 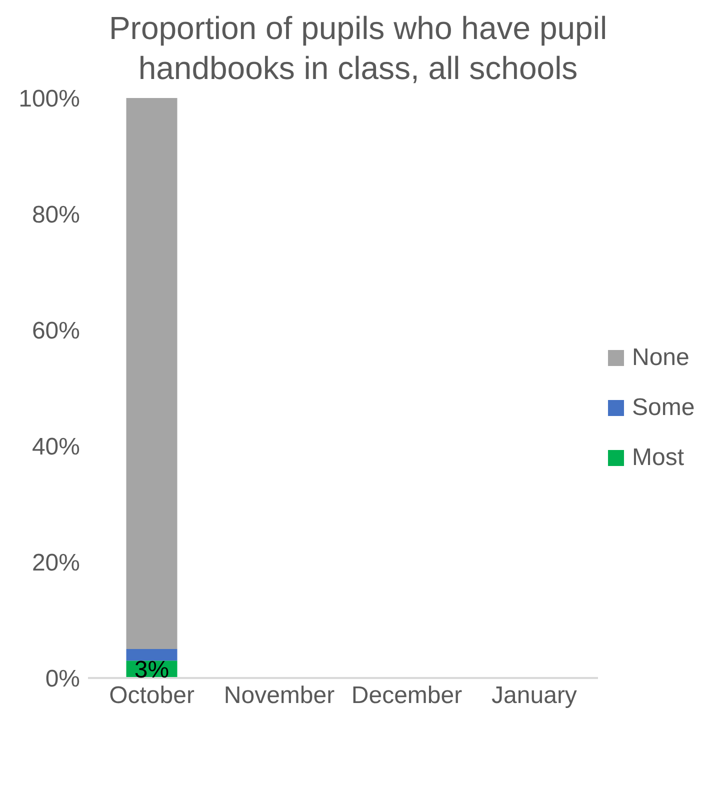 What do you see at coordinates (534, 696) in the screenshot?
I see `x-tick-label: January` at bounding box center [534, 696].